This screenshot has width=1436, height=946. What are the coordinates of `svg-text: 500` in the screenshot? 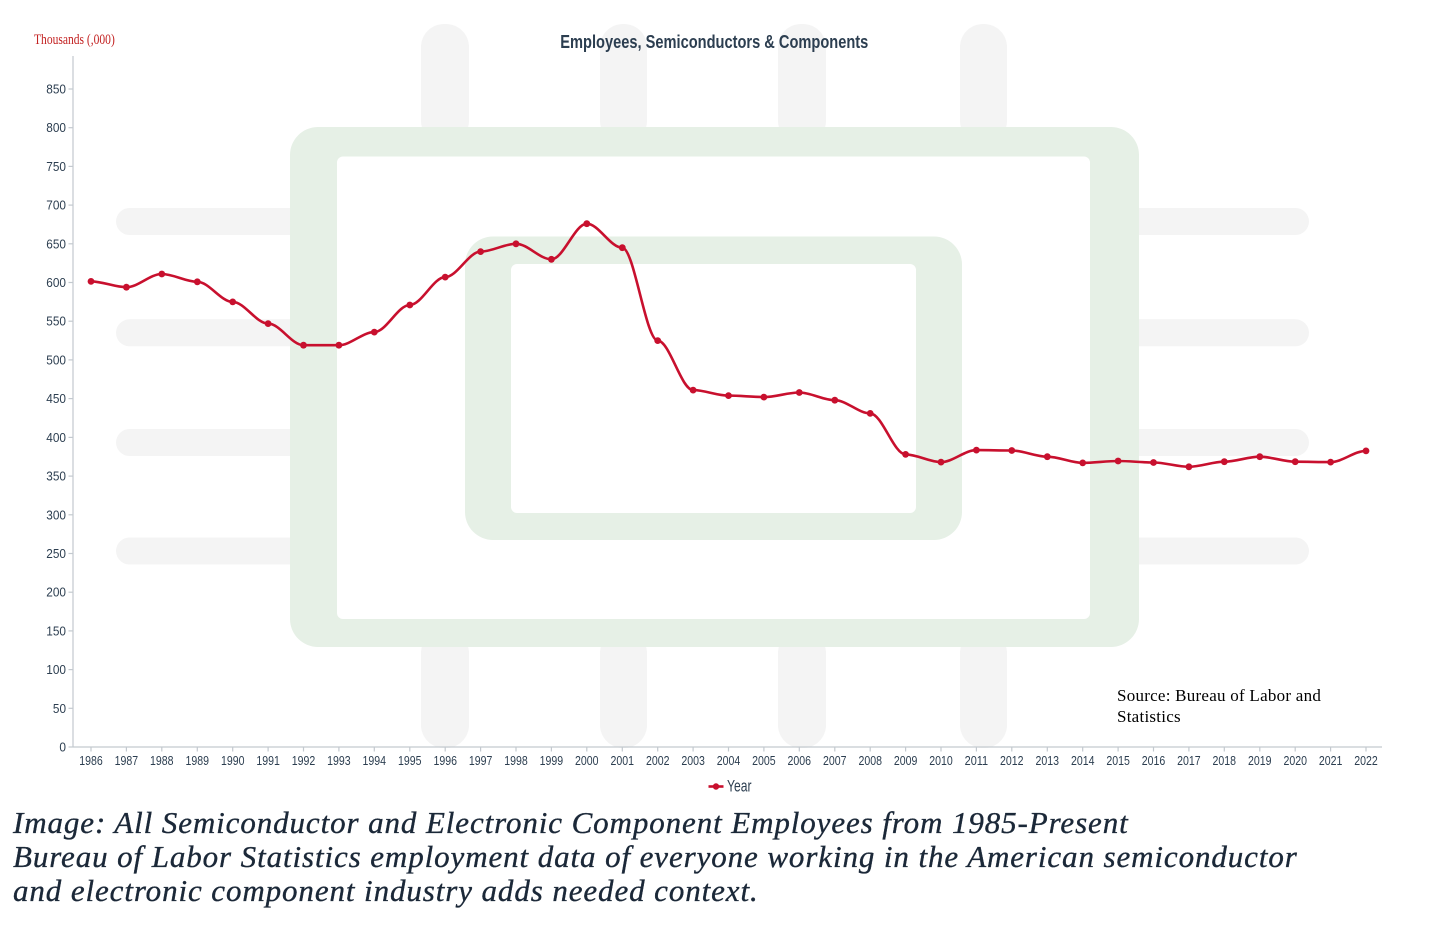 It's located at (56, 359).